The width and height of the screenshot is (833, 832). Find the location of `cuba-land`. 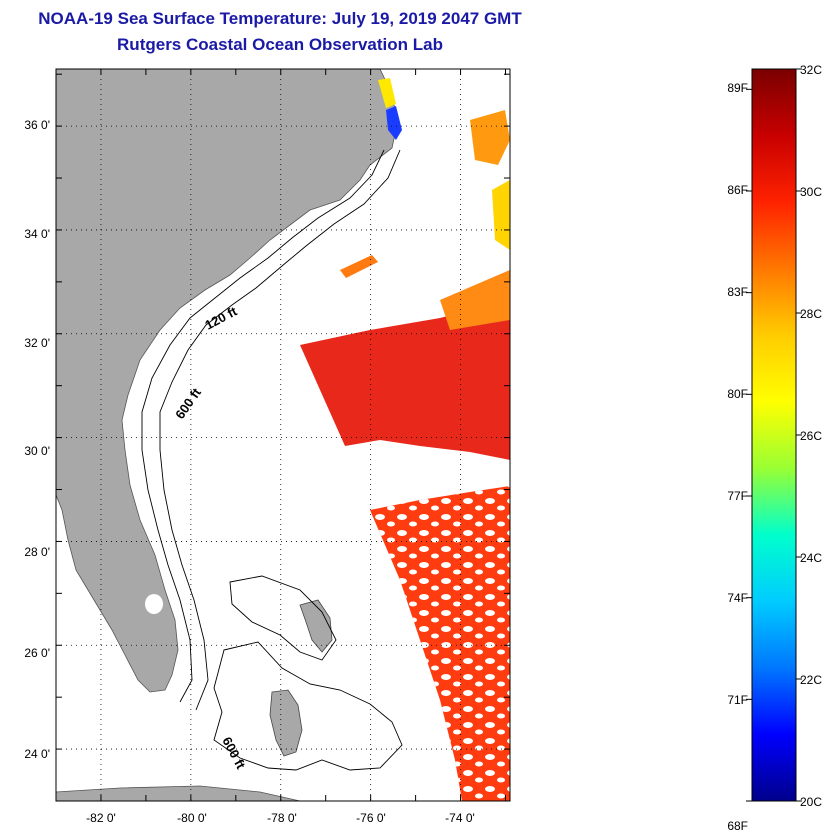

cuba-land is located at coordinates (178, 793).